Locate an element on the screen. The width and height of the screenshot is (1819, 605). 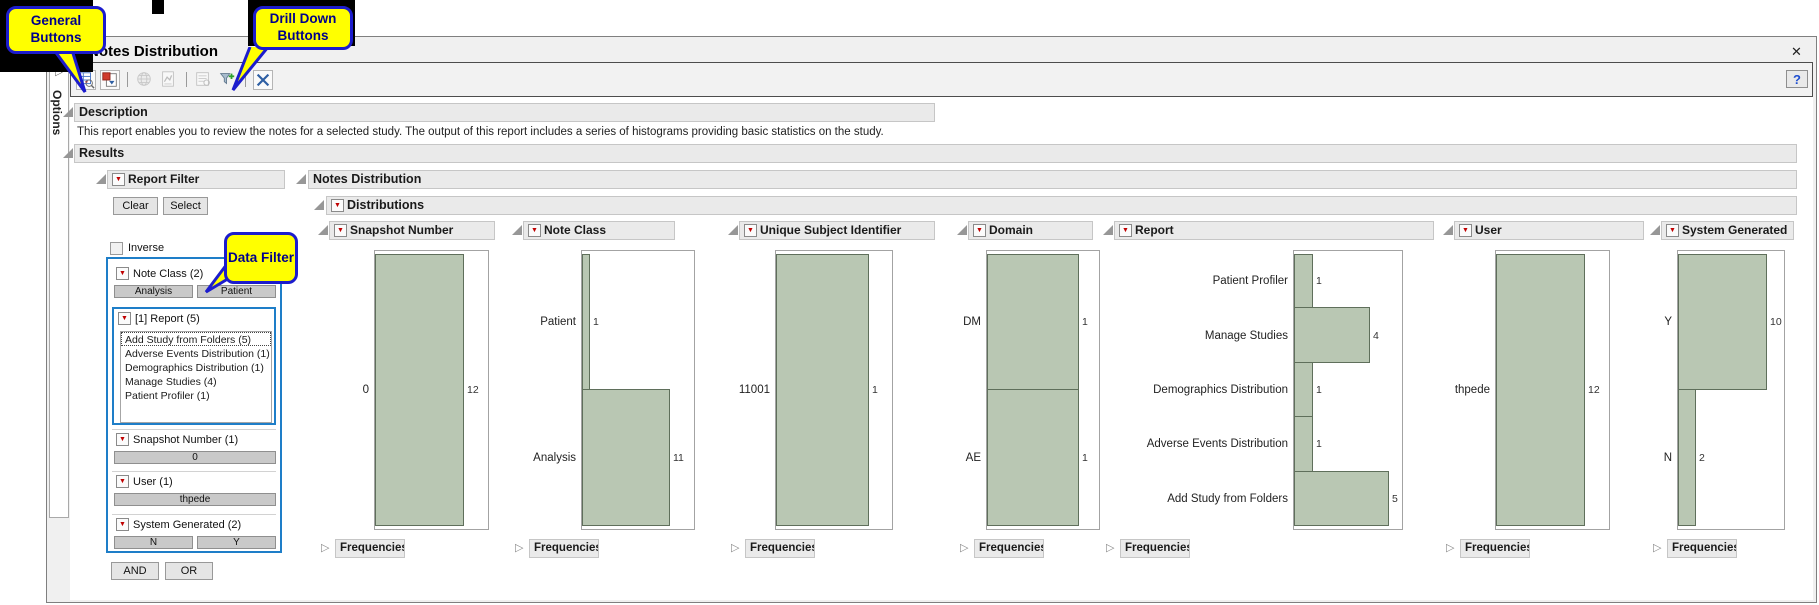
clear-button: Clear is located at coordinates (135, 206).